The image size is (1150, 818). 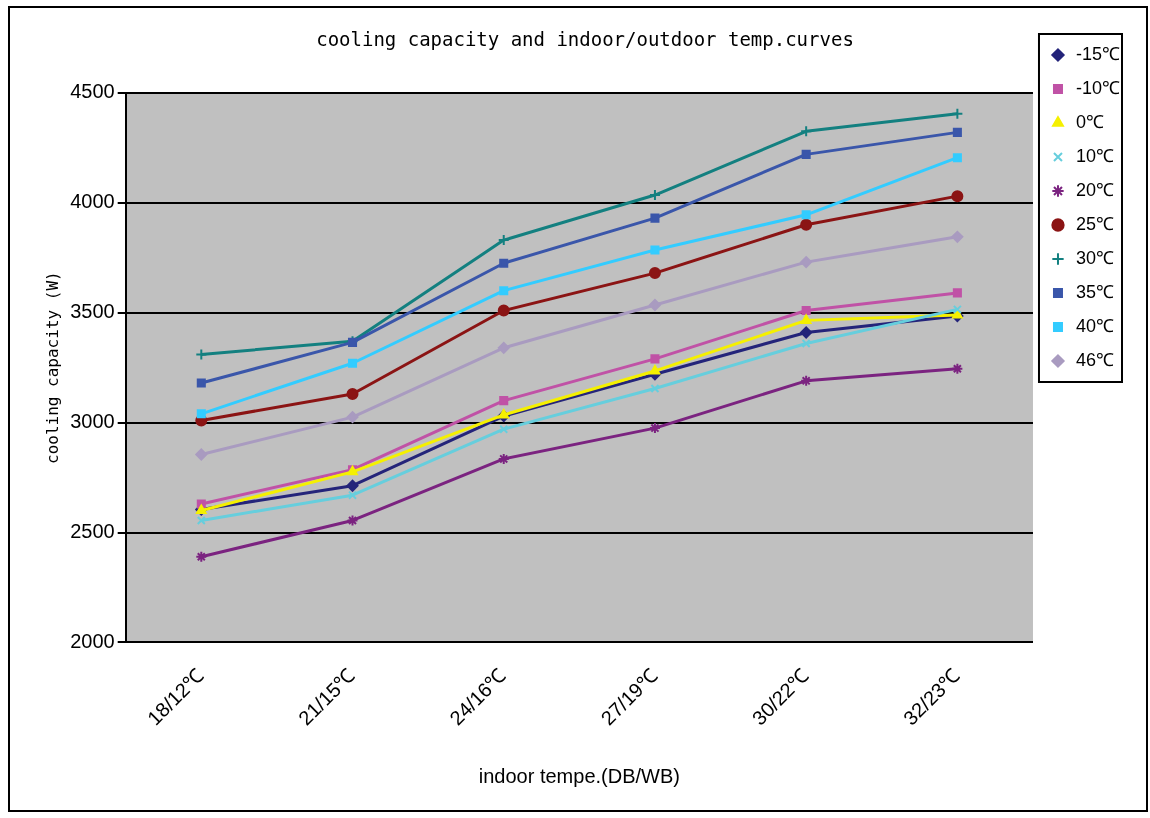 What do you see at coordinates (92, 641) in the screenshot?
I see `y-tick-label: 2000` at bounding box center [92, 641].